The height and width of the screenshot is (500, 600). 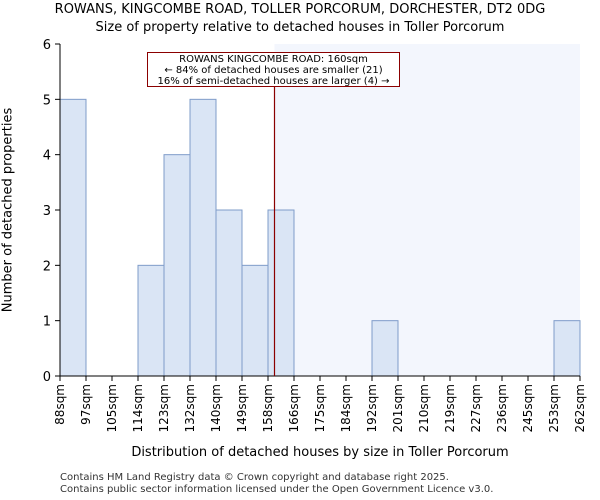 What do you see at coordinates (47, 377) in the screenshot?
I see `y-tick-label: 0` at bounding box center [47, 377].